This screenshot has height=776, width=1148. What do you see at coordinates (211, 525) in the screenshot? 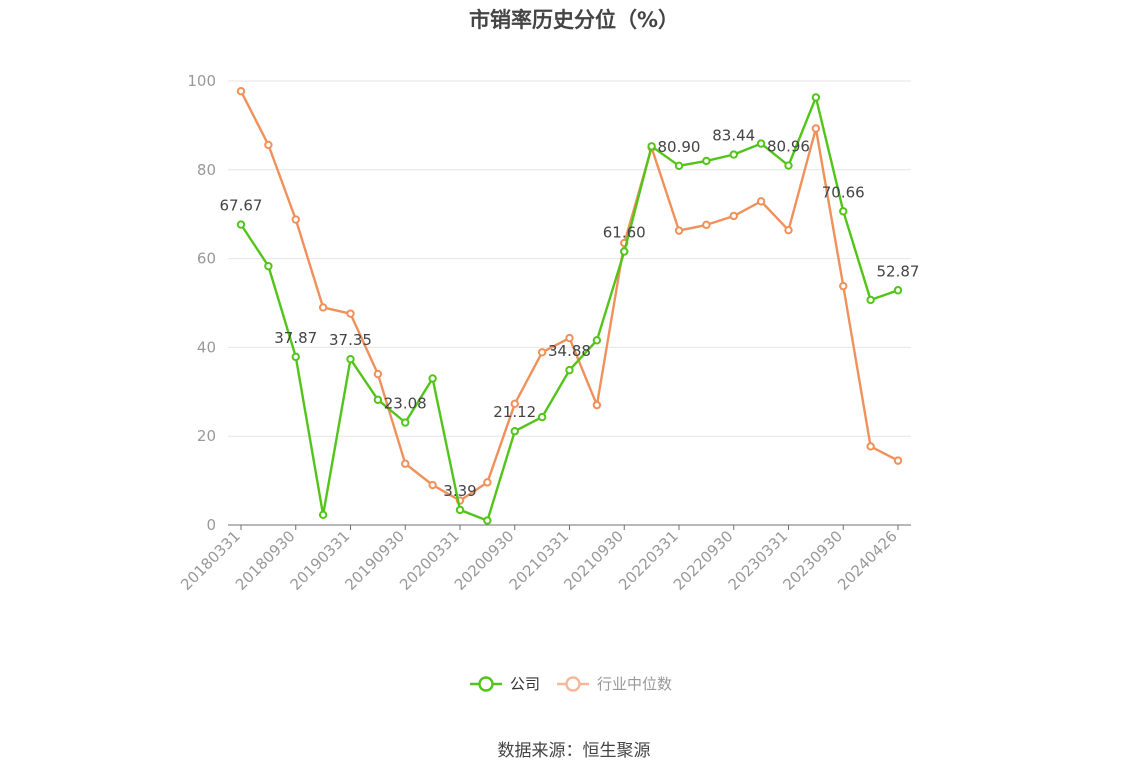
I see `y-tick-label: 0` at bounding box center [211, 525].